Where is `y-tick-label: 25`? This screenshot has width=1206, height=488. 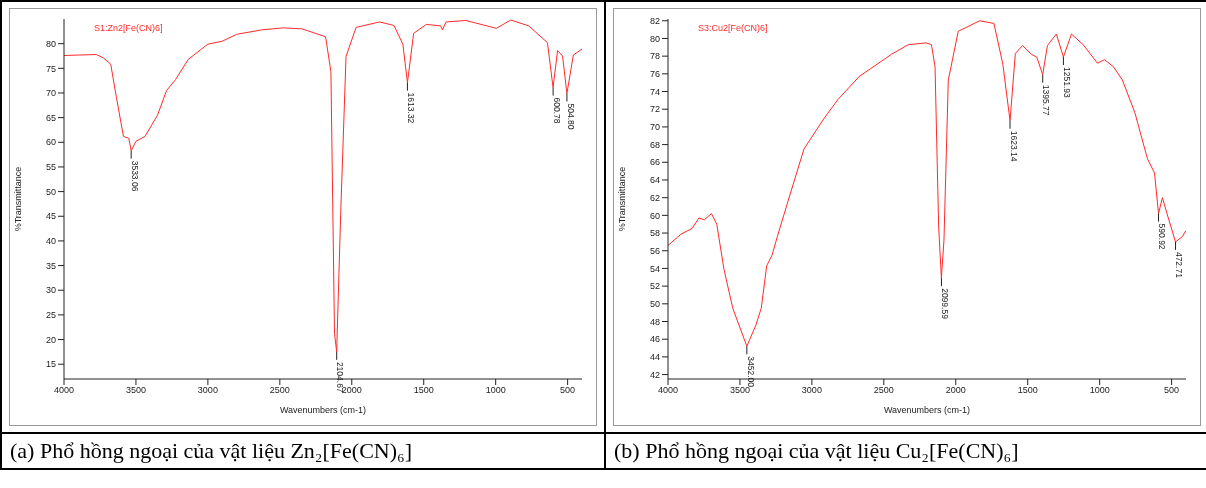 y-tick-label: 25 is located at coordinates (50, 315).